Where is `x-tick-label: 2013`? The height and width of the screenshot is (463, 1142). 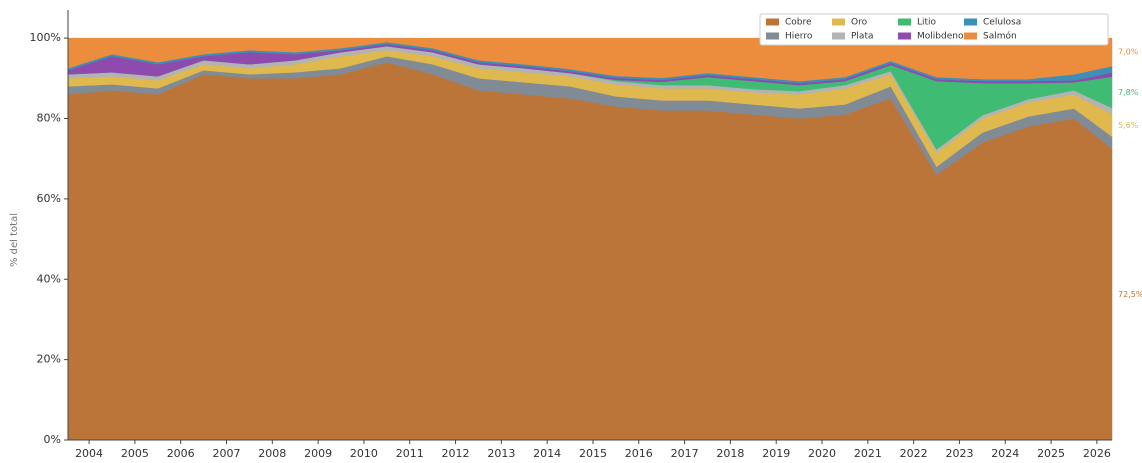 x-tick-label: 2013 is located at coordinates (501, 453).